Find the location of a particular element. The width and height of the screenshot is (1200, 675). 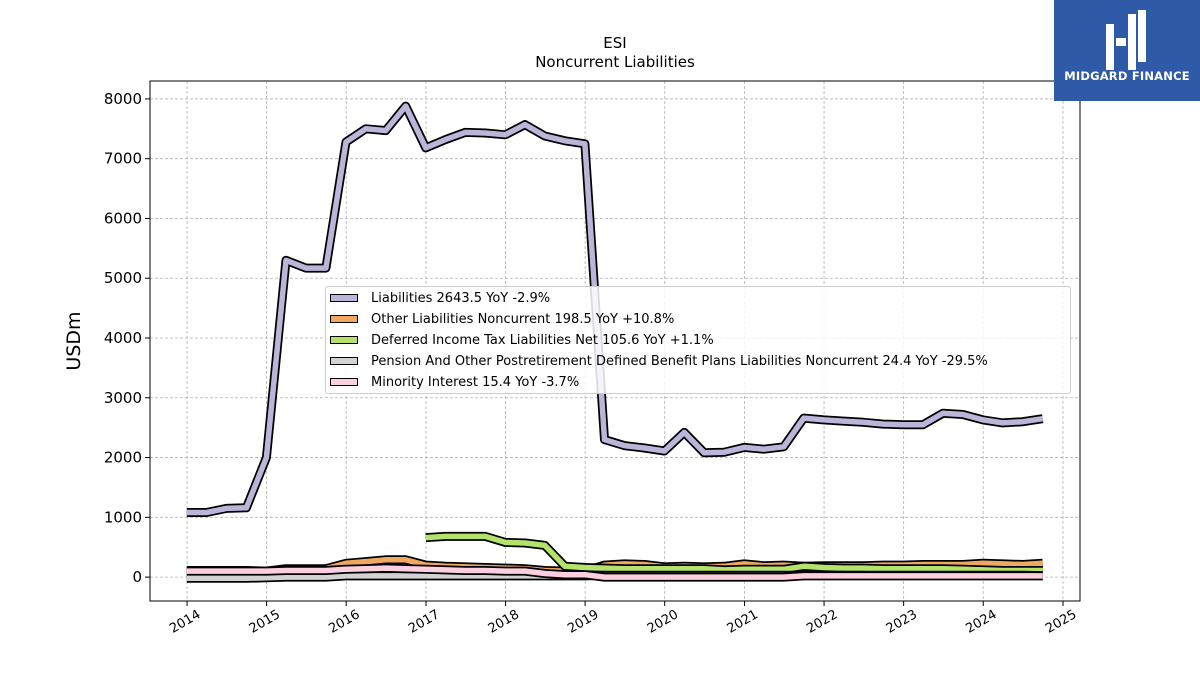

x-tick-label: 2015 is located at coordinates (265, 622).